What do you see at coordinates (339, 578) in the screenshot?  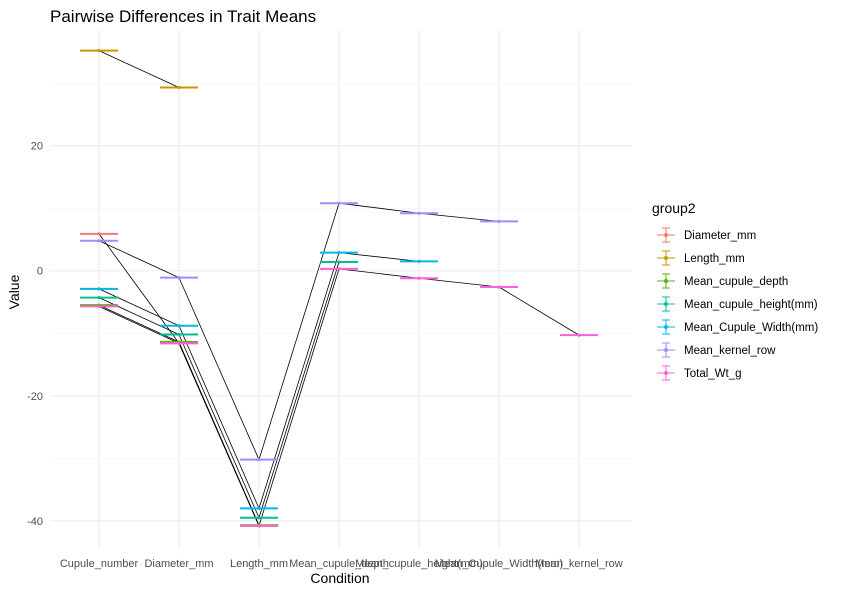 I see `x-axis-title: Condition` at bounding box center [339, 578].